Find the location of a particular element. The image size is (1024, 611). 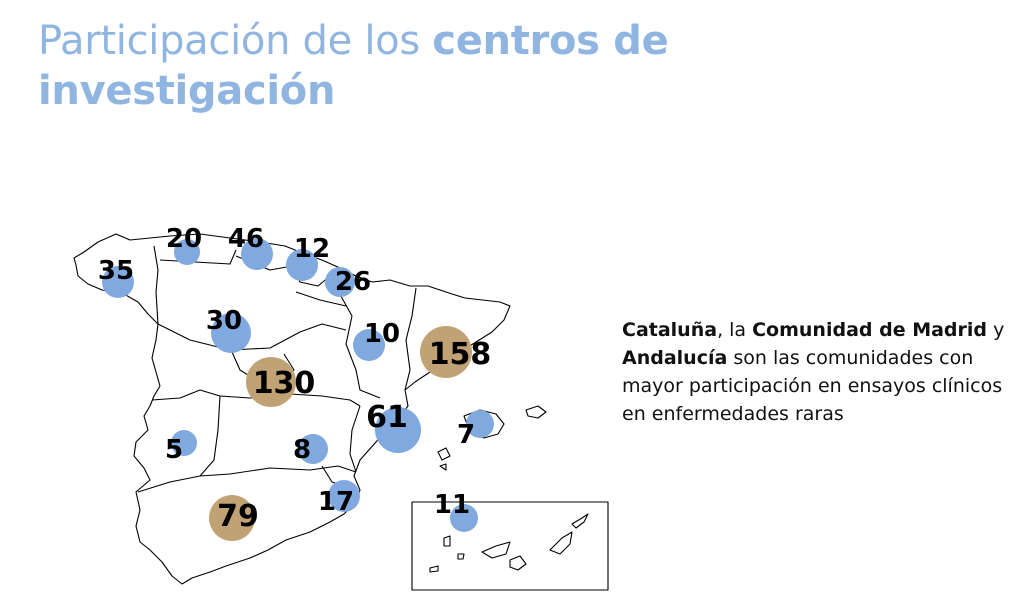

island-ibiza is located at coordinates (444, 454).